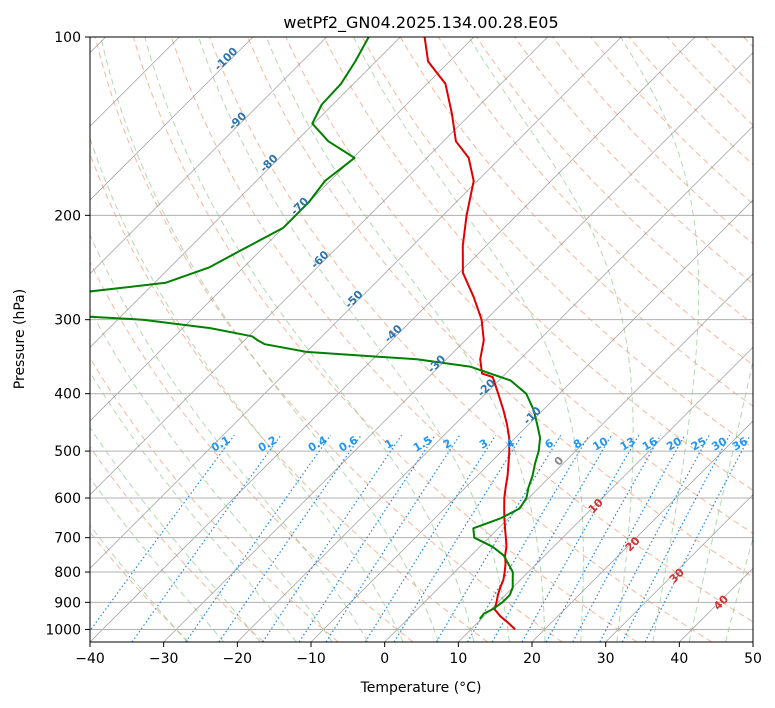 The width and height of the screenshot is (775, 708). What do you see at coordinates (164, 659) in the screenshot?
I see `x-tick-label: −30` at bounding box center [164, 659].